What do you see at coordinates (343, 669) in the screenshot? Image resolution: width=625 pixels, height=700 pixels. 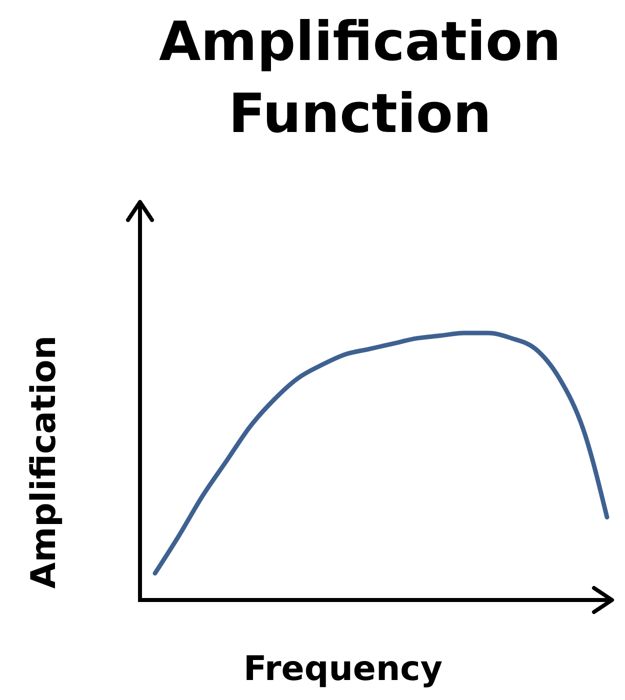 I see `x-axis-title: Frequency` at bounding box center [343, 669].